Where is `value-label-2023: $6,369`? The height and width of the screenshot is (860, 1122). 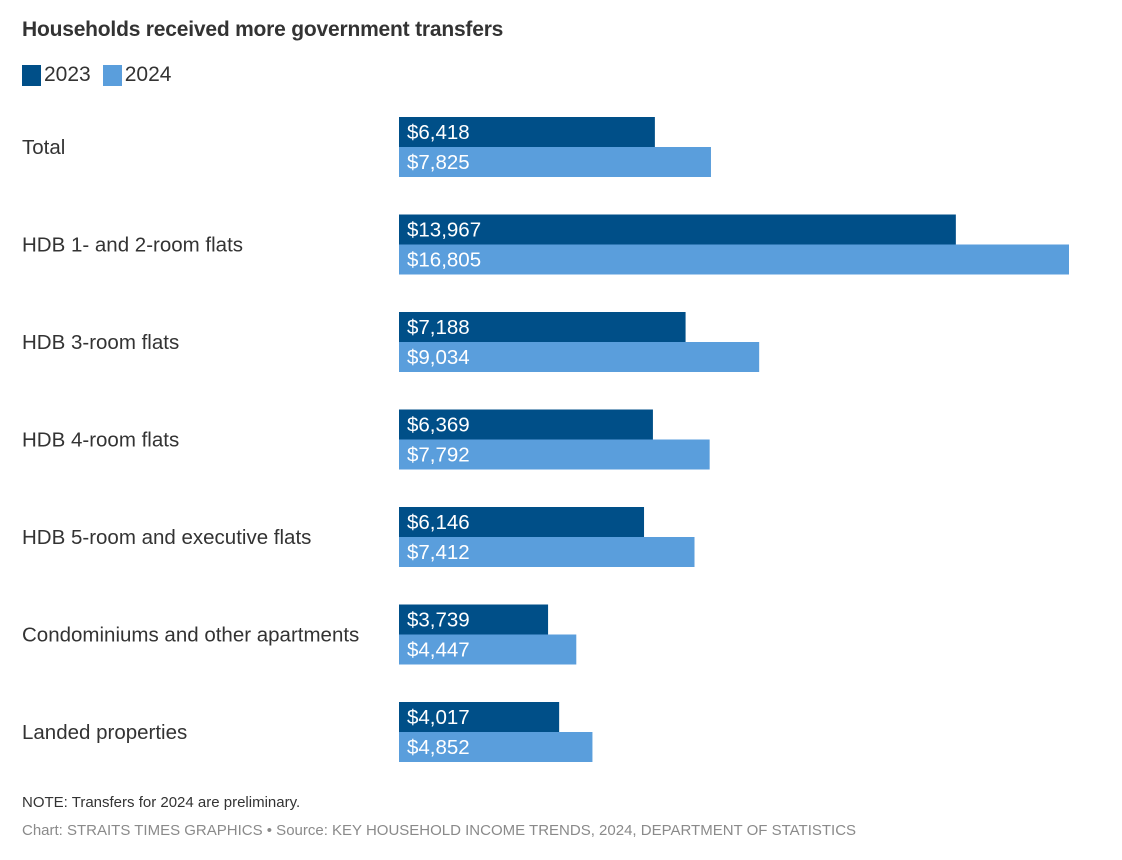 value-label-2023: $6,369 is located at coordinates (438, 425).